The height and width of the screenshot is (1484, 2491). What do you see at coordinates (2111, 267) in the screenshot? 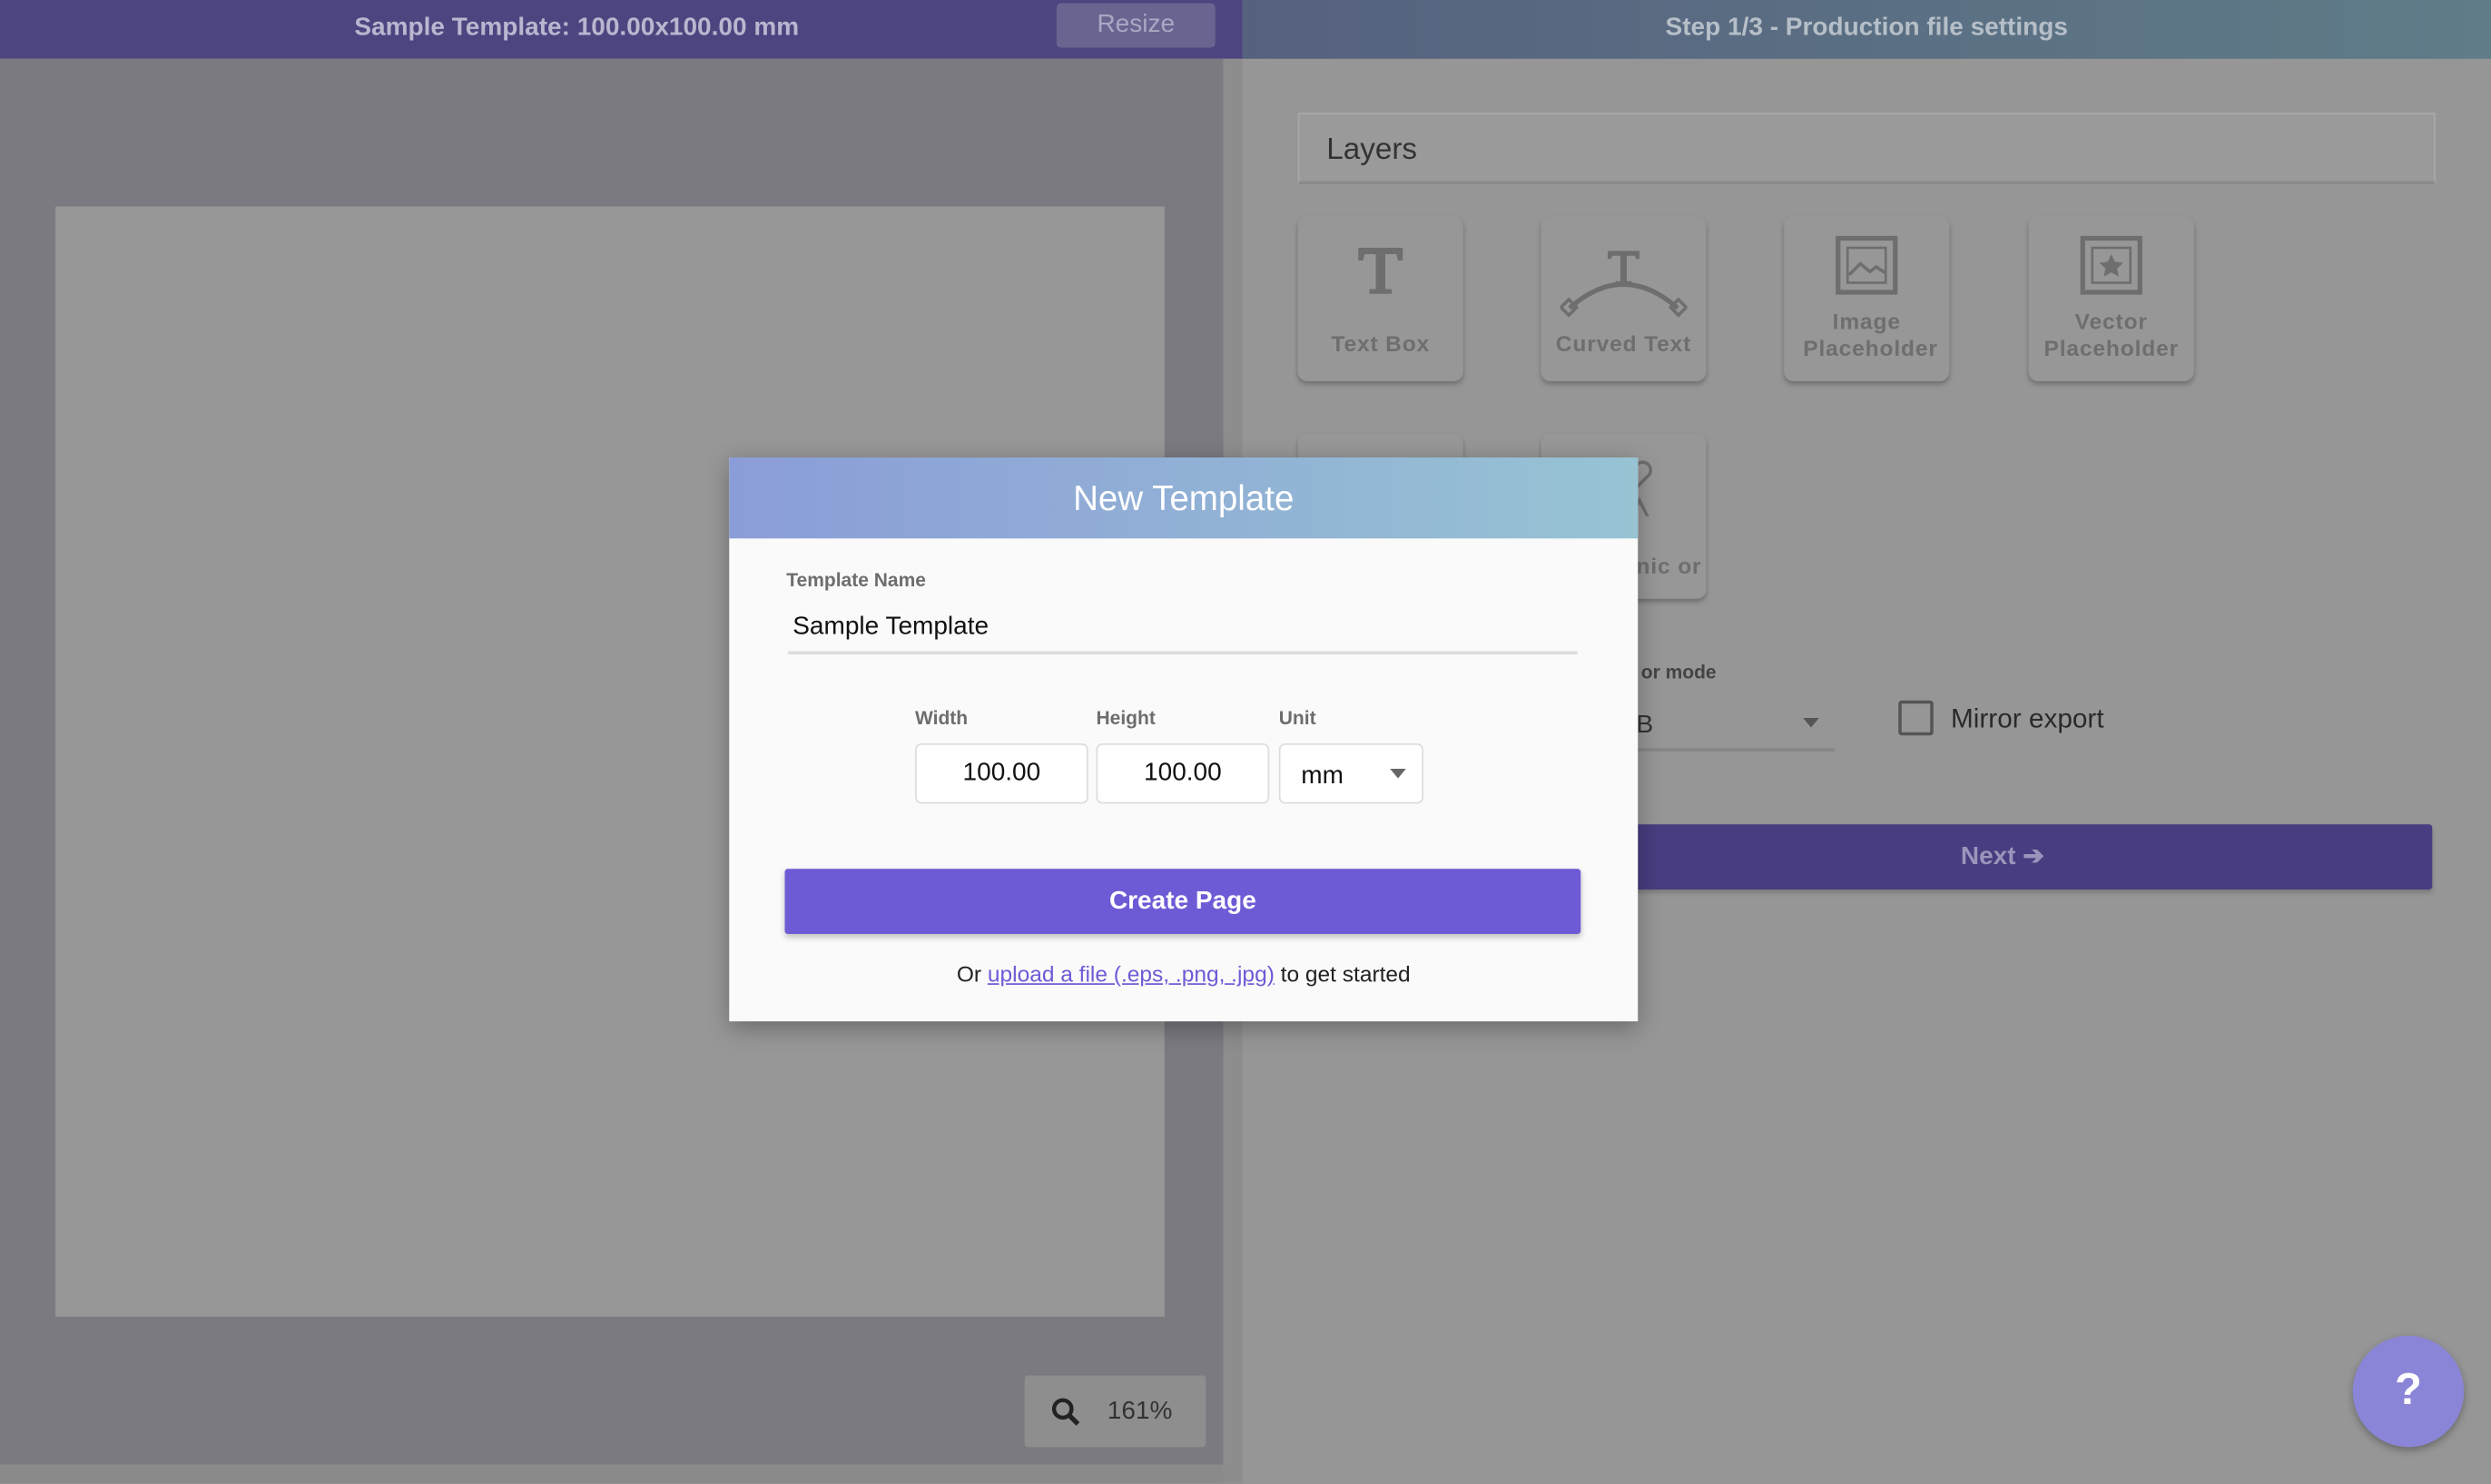
I see `vector-star-icon` at bounding box center [2111, 267].